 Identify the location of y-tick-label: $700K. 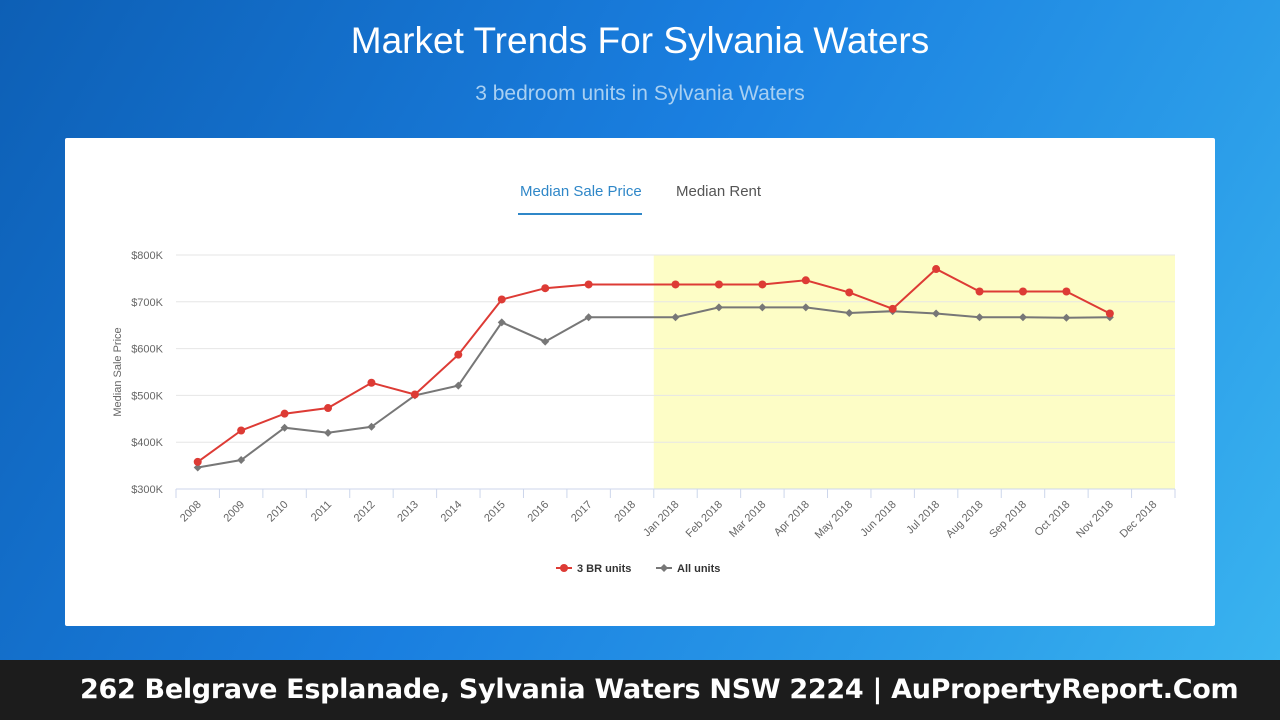
(147, 303).